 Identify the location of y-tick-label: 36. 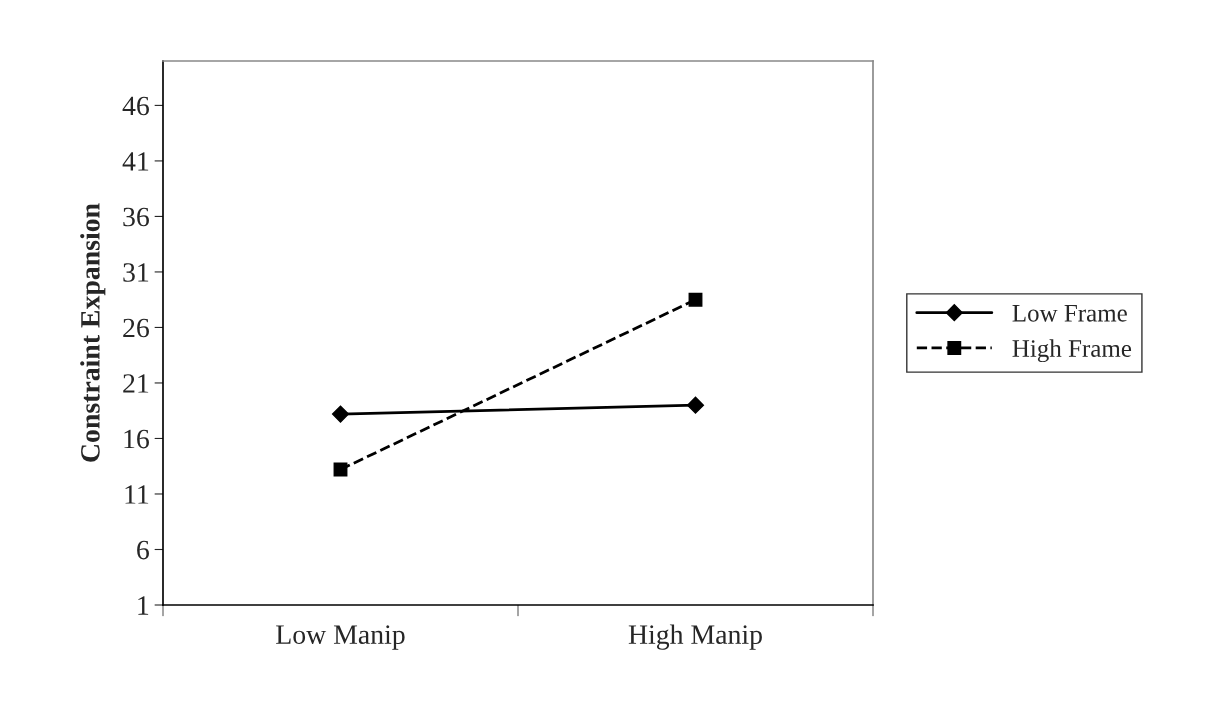
(136, 217).